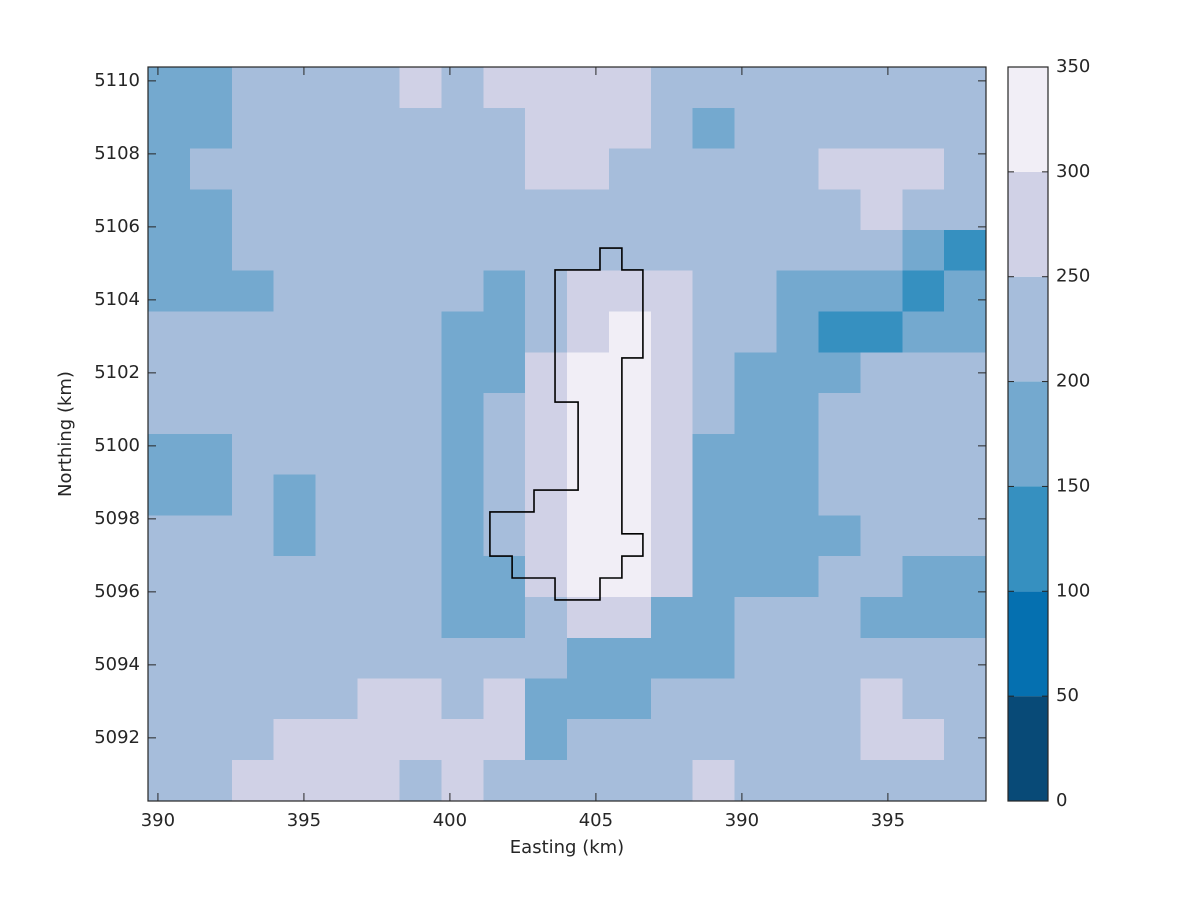 The height and width of the screenshot is (904, 1200). Describe the element at coordinates (742, 820) in the screenshot. I see `x-tick-label: 390` at that location.